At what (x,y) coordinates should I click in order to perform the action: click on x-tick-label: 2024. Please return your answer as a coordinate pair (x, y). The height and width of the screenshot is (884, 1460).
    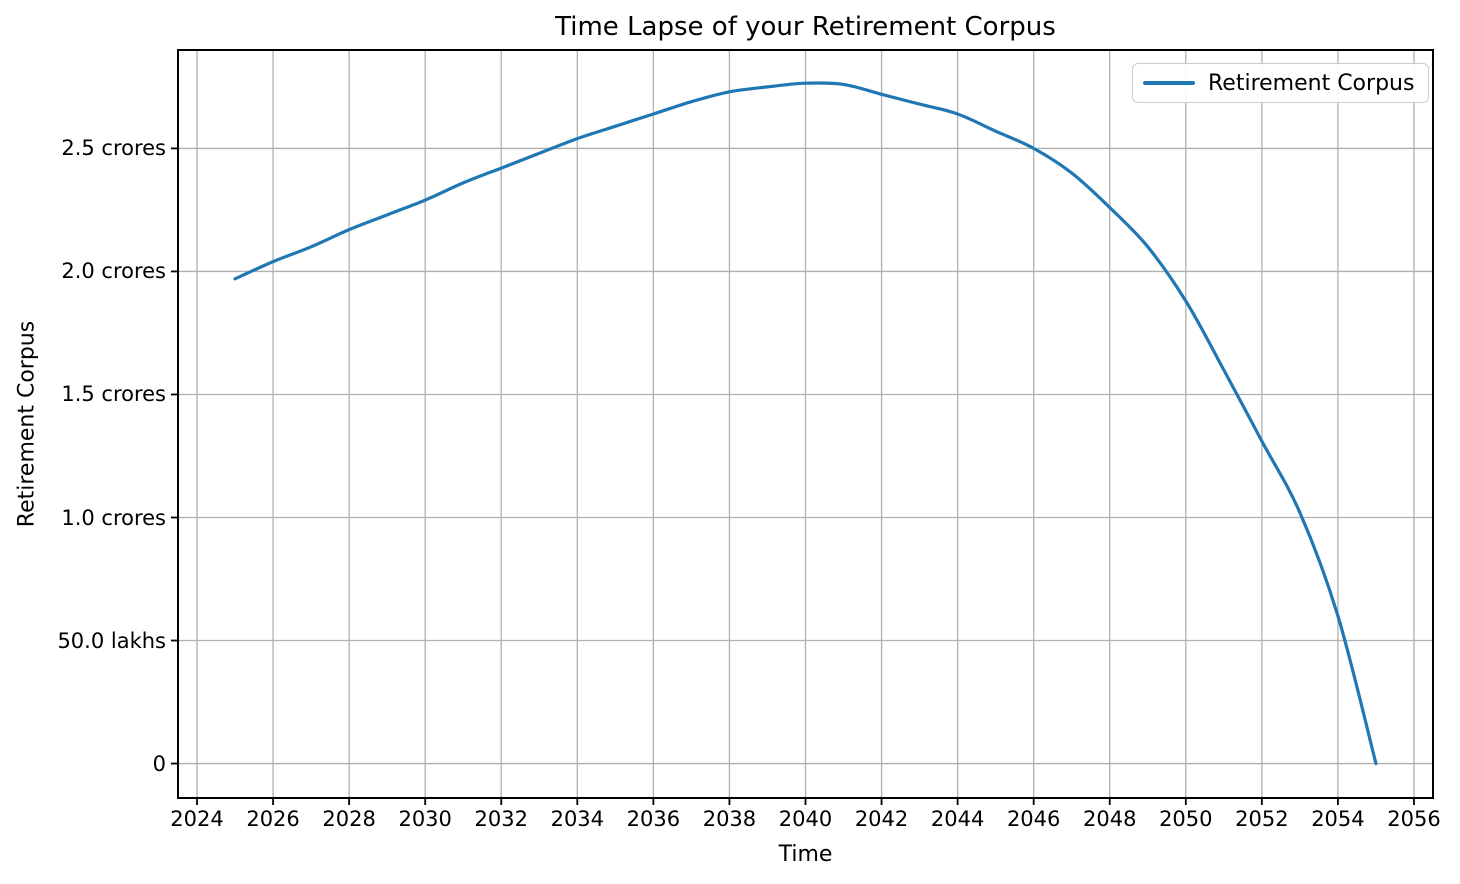
    Looking at the image, I should click on (197, 819).